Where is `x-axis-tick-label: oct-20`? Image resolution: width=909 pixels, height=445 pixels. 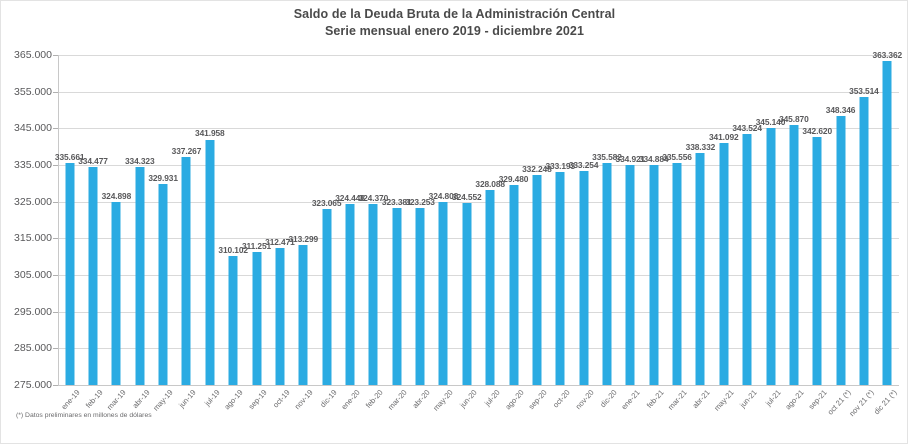
x-axis-tick-label: oct-20 is located at coordinates (561, 399).